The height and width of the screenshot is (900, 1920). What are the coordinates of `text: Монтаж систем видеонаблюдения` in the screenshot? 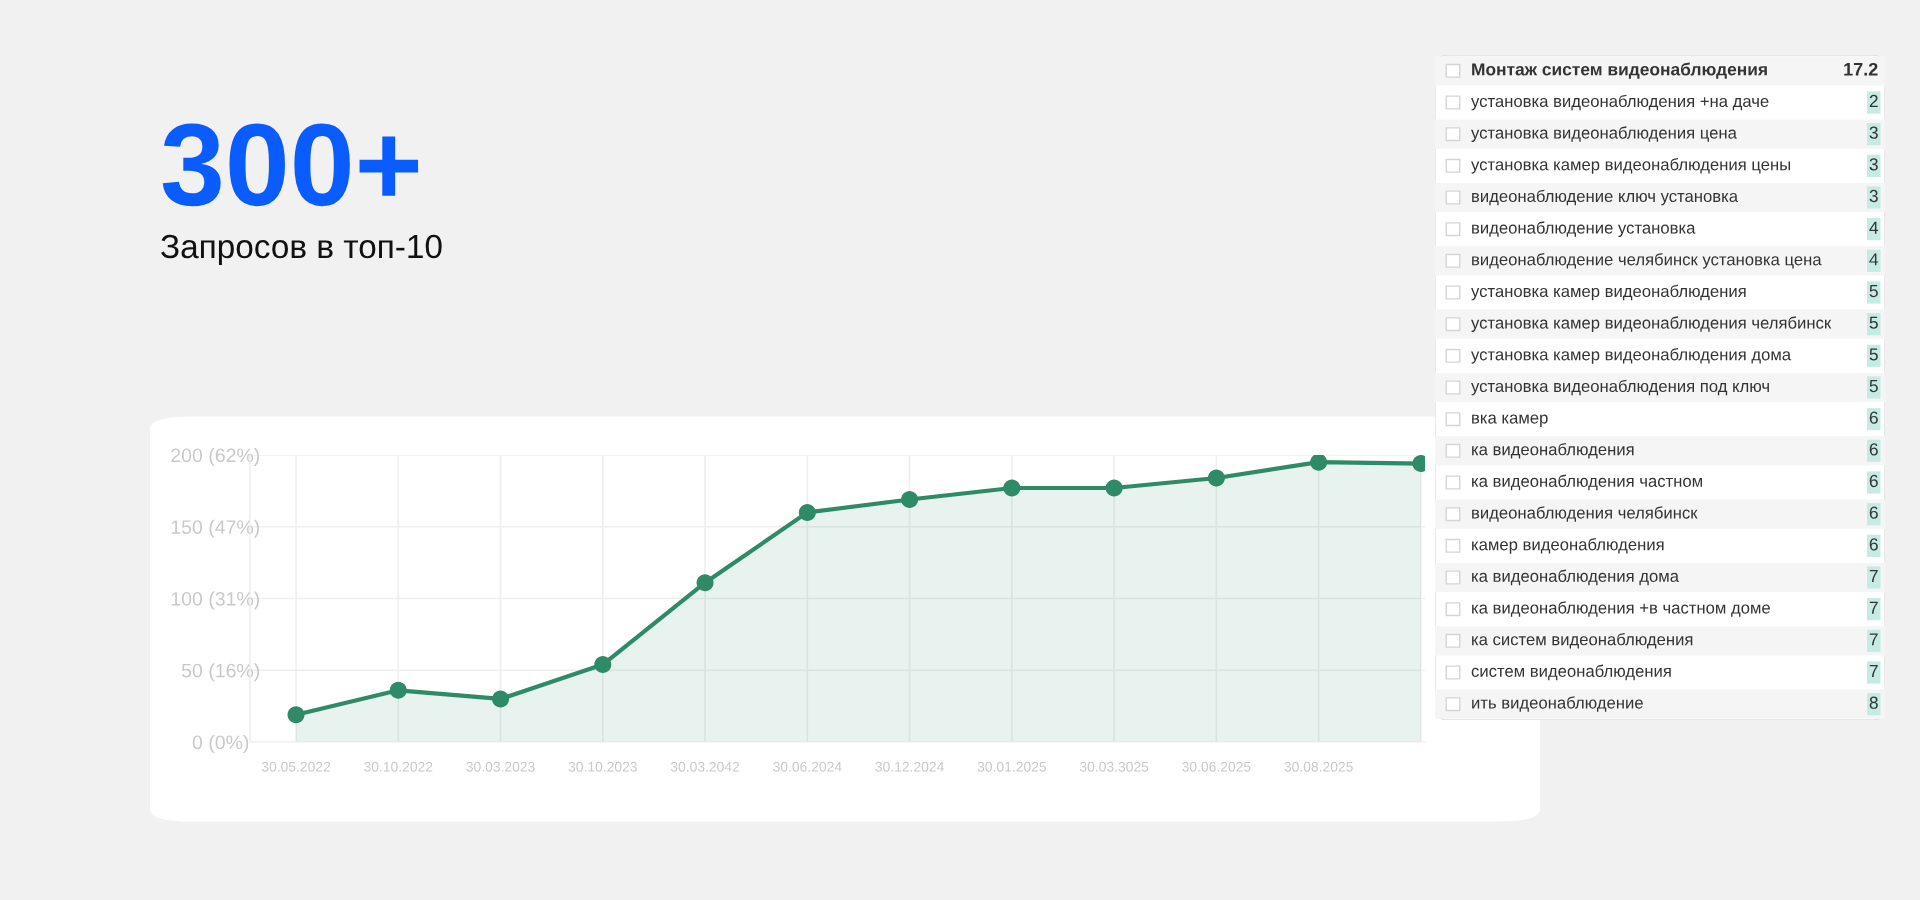 It's located at (1619, 70).